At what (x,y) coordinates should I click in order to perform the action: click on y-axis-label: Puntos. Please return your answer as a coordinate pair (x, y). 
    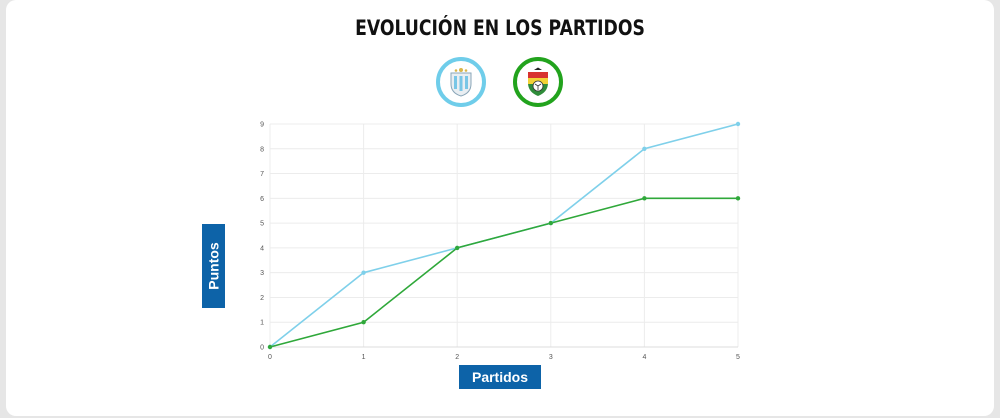
    Looking at the image, I should click on (213, 266).